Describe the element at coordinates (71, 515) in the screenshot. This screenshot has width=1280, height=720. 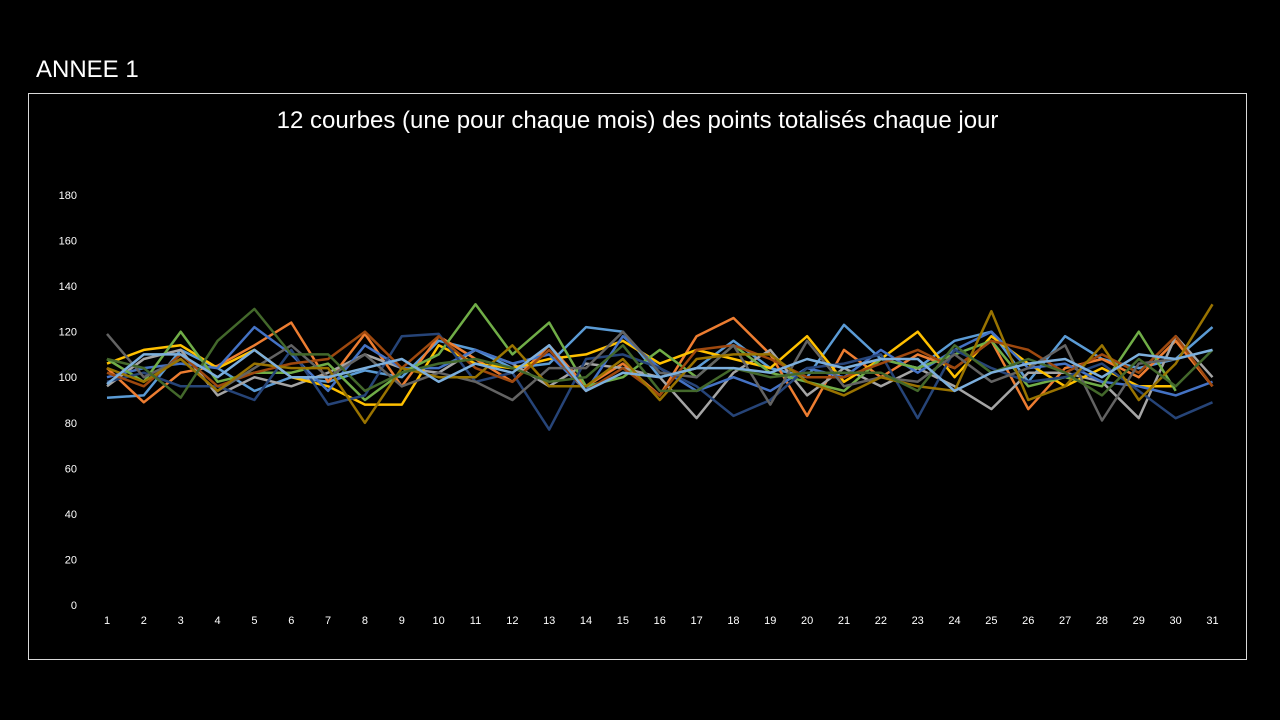
I see `y-tick-label: 40` at that location.